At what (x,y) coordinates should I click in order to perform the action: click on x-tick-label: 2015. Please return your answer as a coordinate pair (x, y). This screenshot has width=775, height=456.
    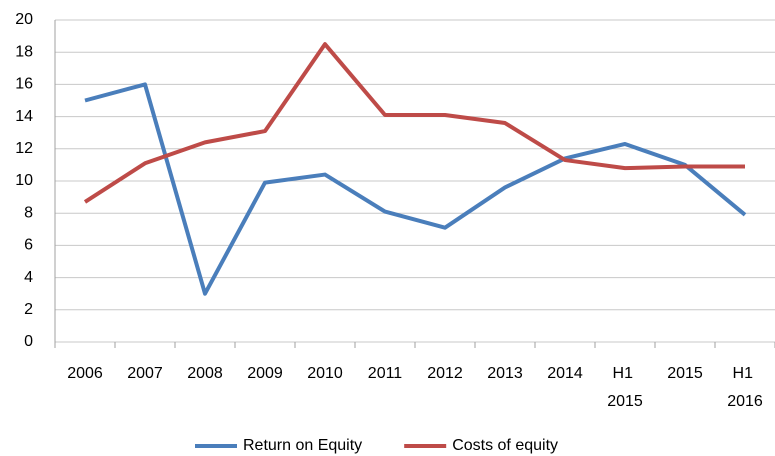
    Looking at the image, I should click on (685, 373).